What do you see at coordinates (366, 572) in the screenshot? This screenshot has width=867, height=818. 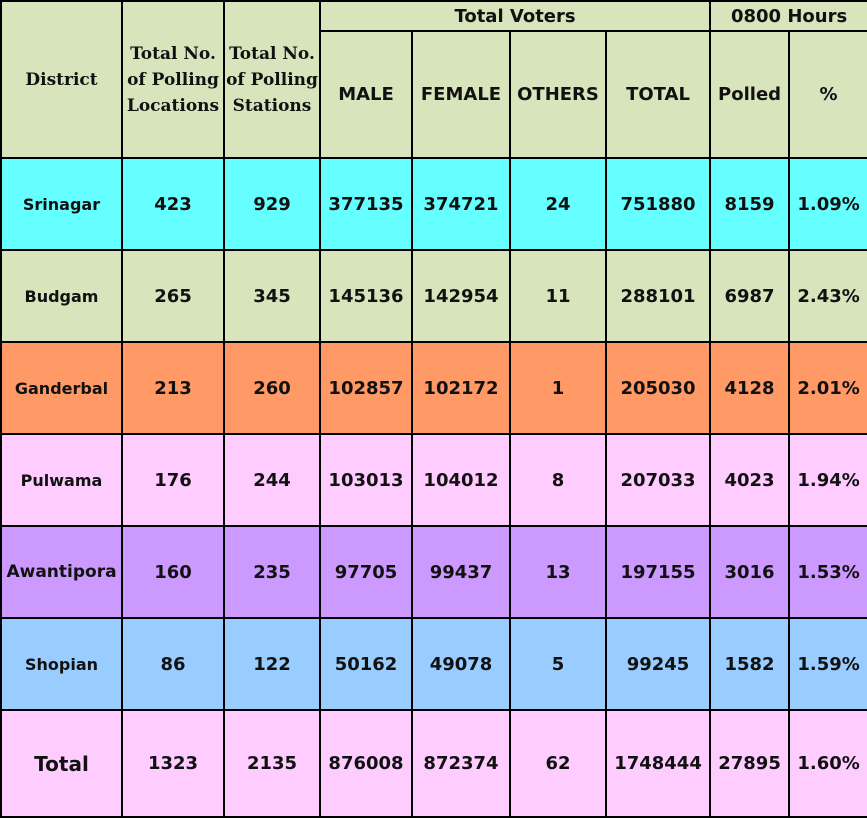 I see `male-cell: 97705` at bounding box center [366, 572].